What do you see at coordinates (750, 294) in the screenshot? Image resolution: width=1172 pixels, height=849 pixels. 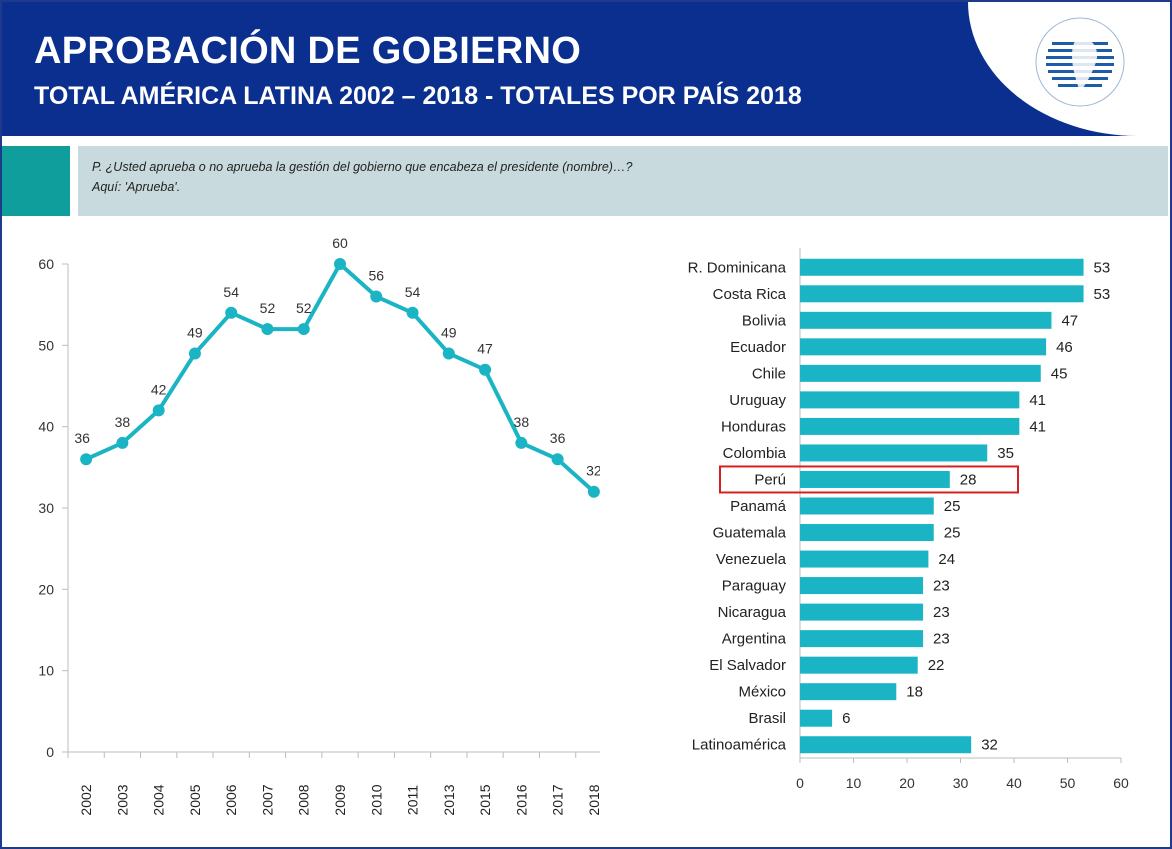 I see `bar-category-label: Costa Rica` at bounding box center [750, 294].